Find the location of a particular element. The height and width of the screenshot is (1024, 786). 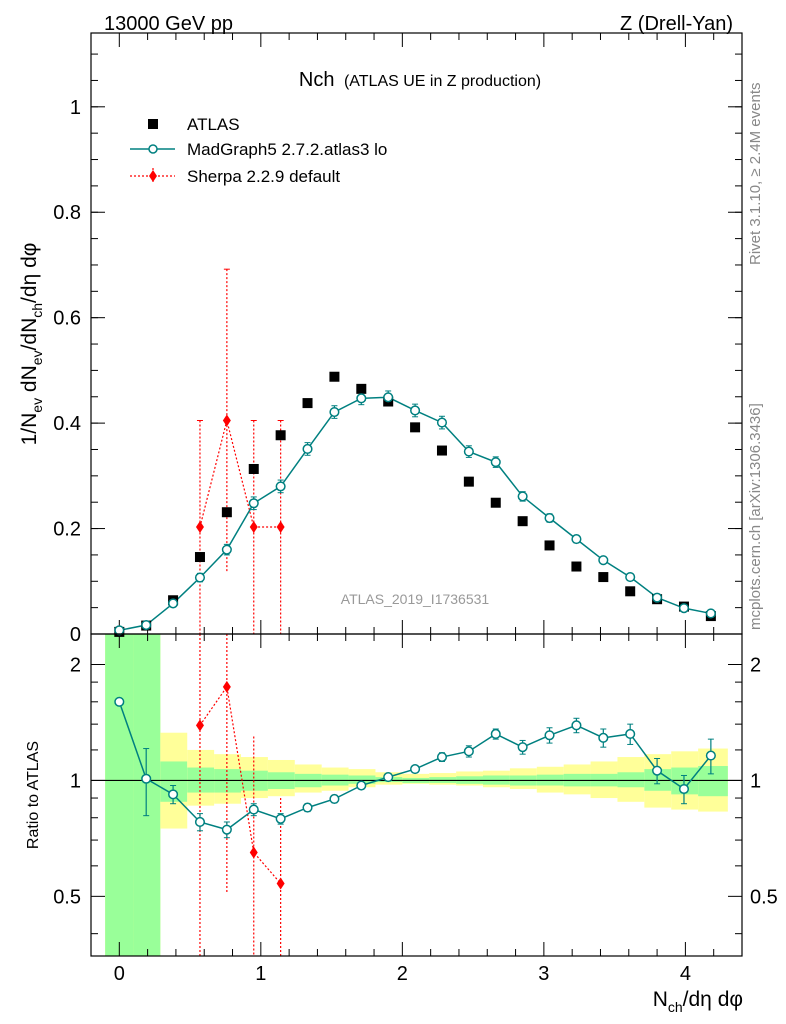

plot-title: Nch (ATLAS UE in Z production) is located at coordinates (420, 80).